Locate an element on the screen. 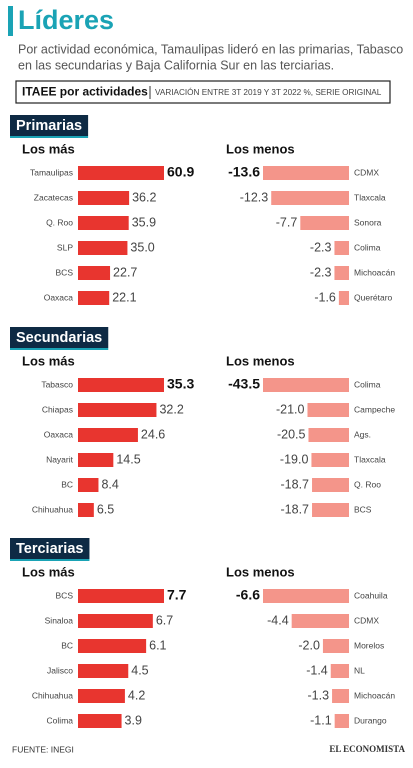 This screenshot has width=413, height=768. category-label: Sinaloa is located at coordinates (59, 620).